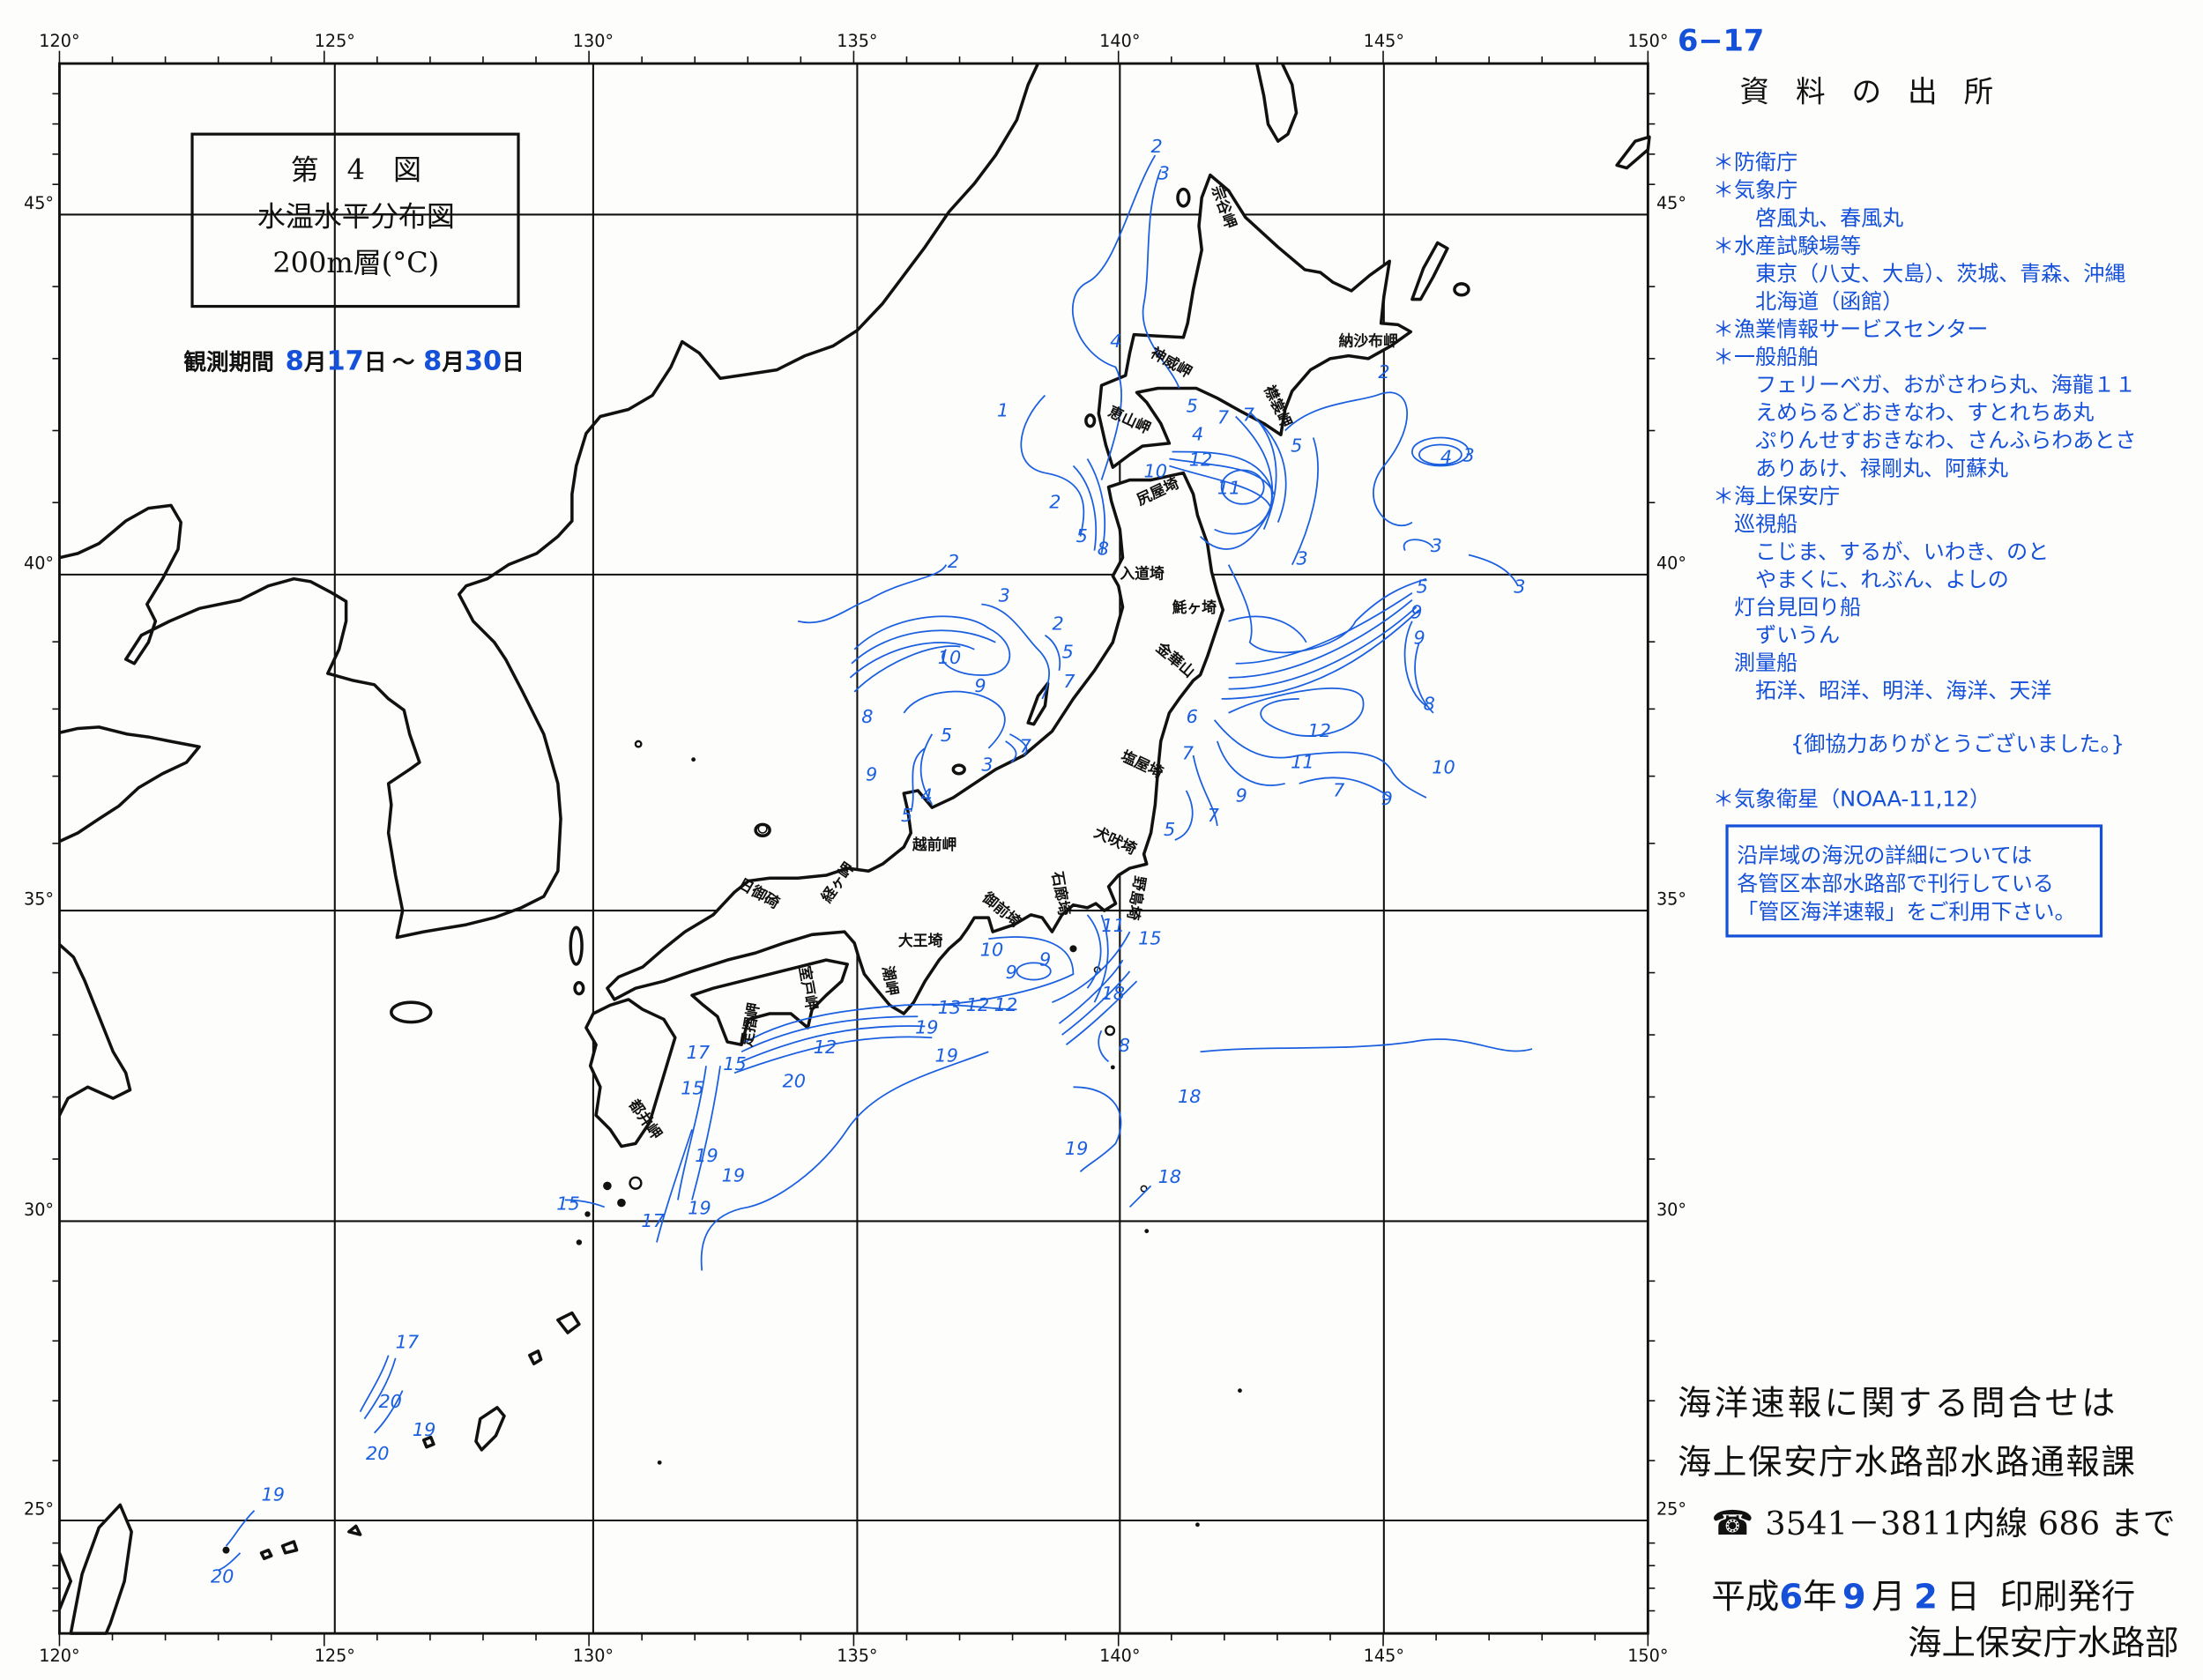  Describe the element at coordinates (653, 1220) in the screenshot. I see `isotherm-label: 17` at that location.